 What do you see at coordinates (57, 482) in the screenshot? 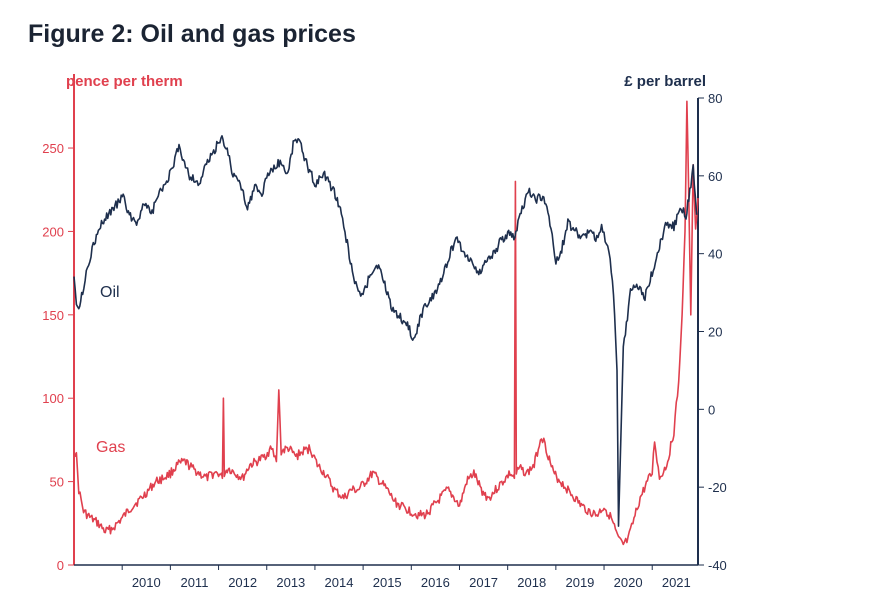
I see `left-tick-label: 50` at bounding box center [57, 482].